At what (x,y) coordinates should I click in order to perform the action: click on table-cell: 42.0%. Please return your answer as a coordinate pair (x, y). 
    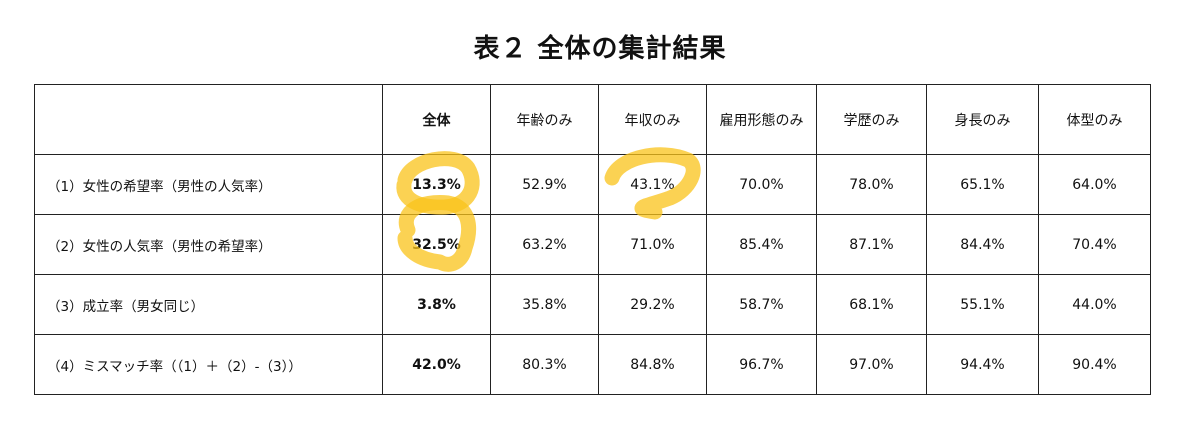
    Looking at the image, I should click on (436, 364).